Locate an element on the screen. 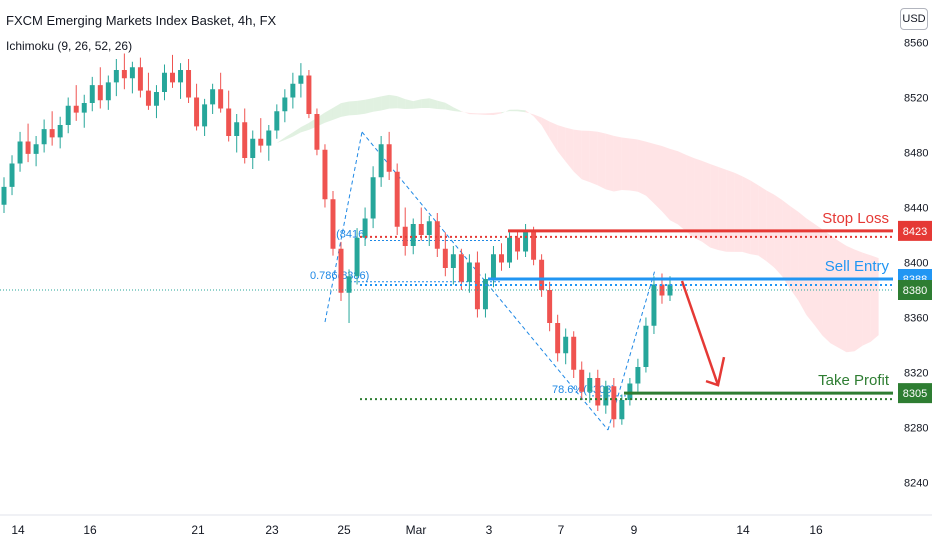 The image size is (932, 550). y-tick-label: 8440 is located at coordinates (916, 209).